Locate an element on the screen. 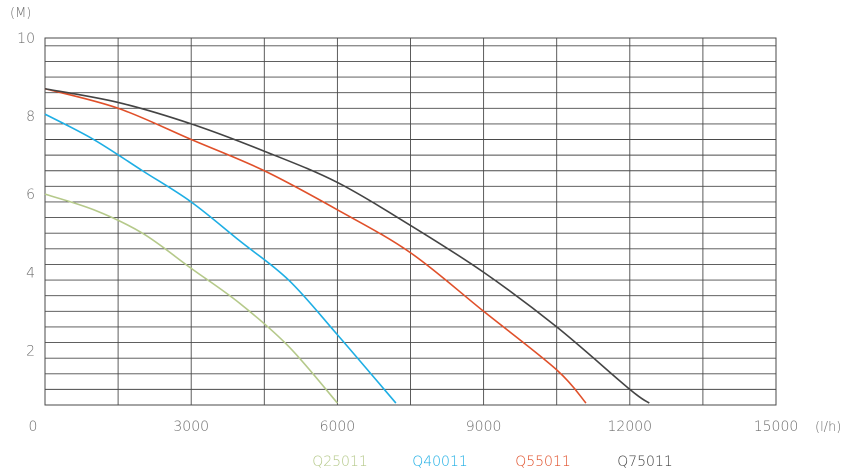  y-tick-label: 8 is located at coordinates (30, 117).